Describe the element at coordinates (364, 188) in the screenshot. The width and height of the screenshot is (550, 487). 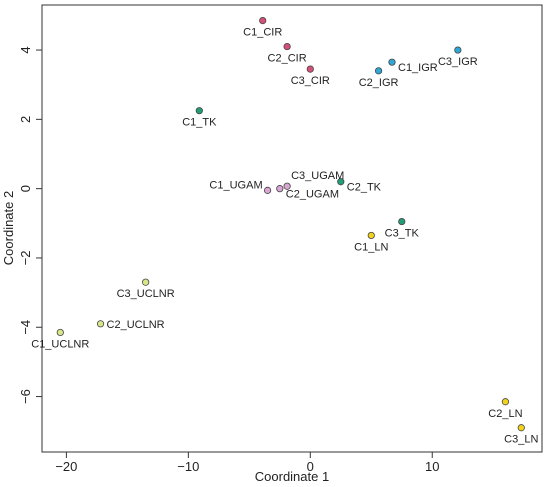
I see `point-label: C2_TK` at that location.